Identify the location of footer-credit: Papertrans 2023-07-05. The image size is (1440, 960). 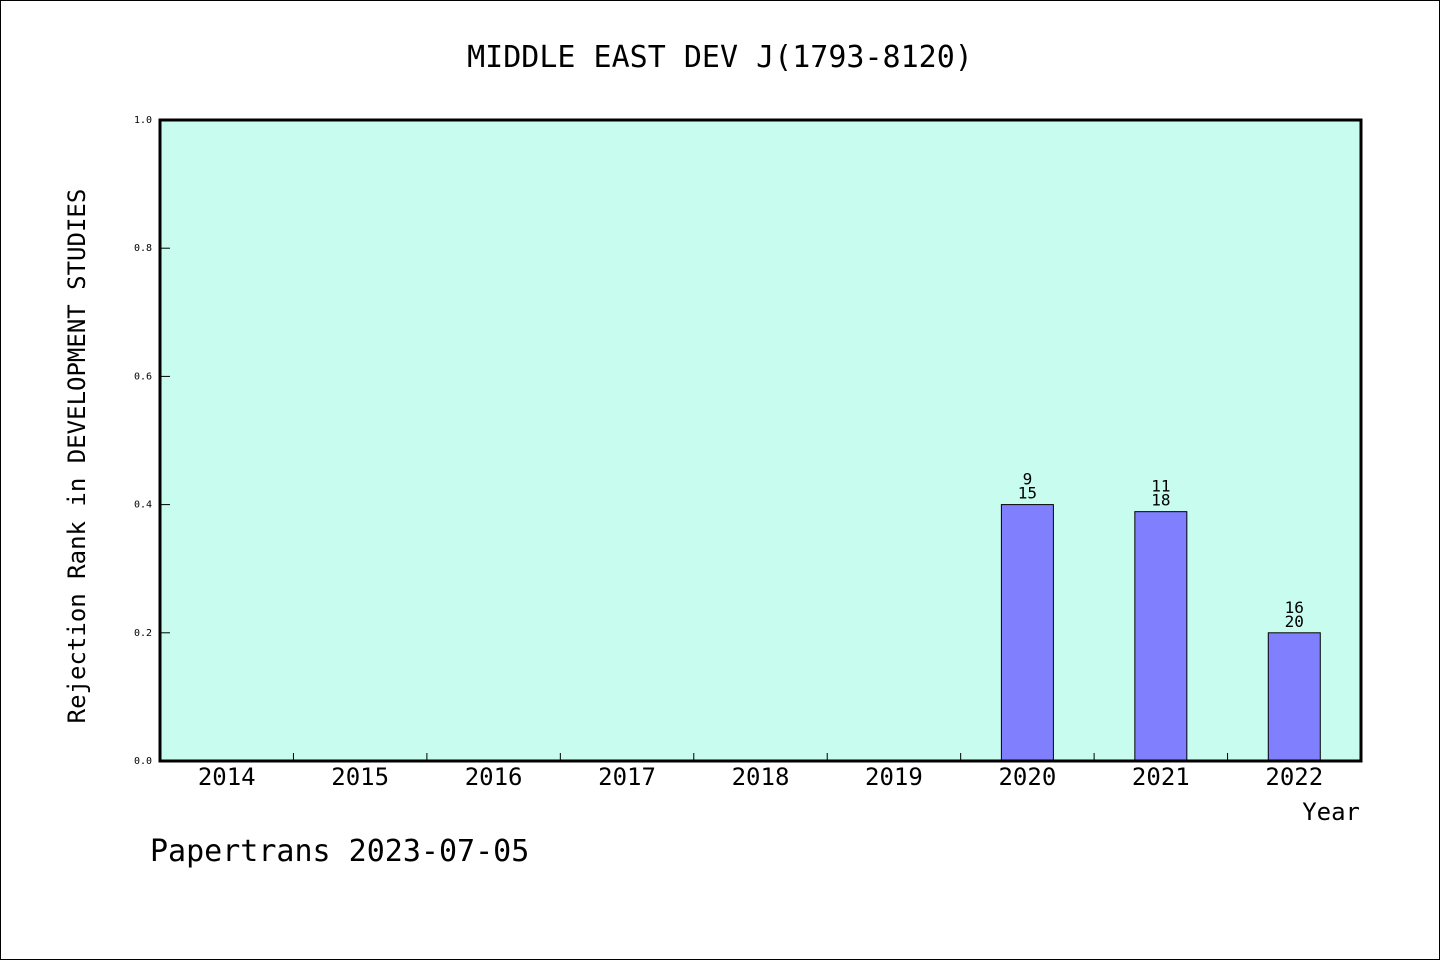
(340, 851).